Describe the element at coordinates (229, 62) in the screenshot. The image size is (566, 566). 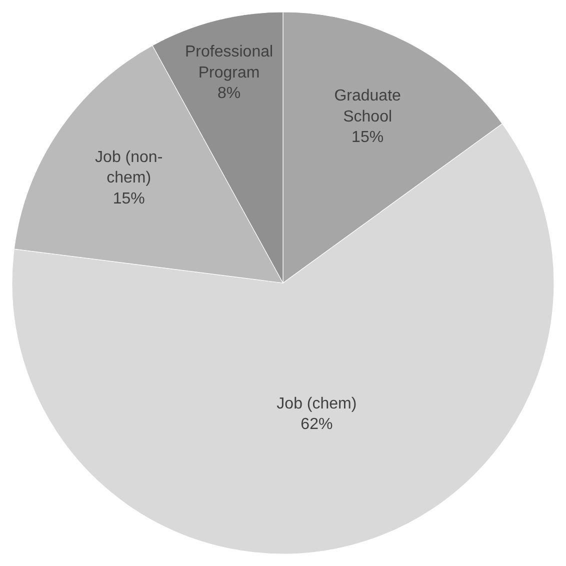
I see `slice-label: Professional Program` at that location.